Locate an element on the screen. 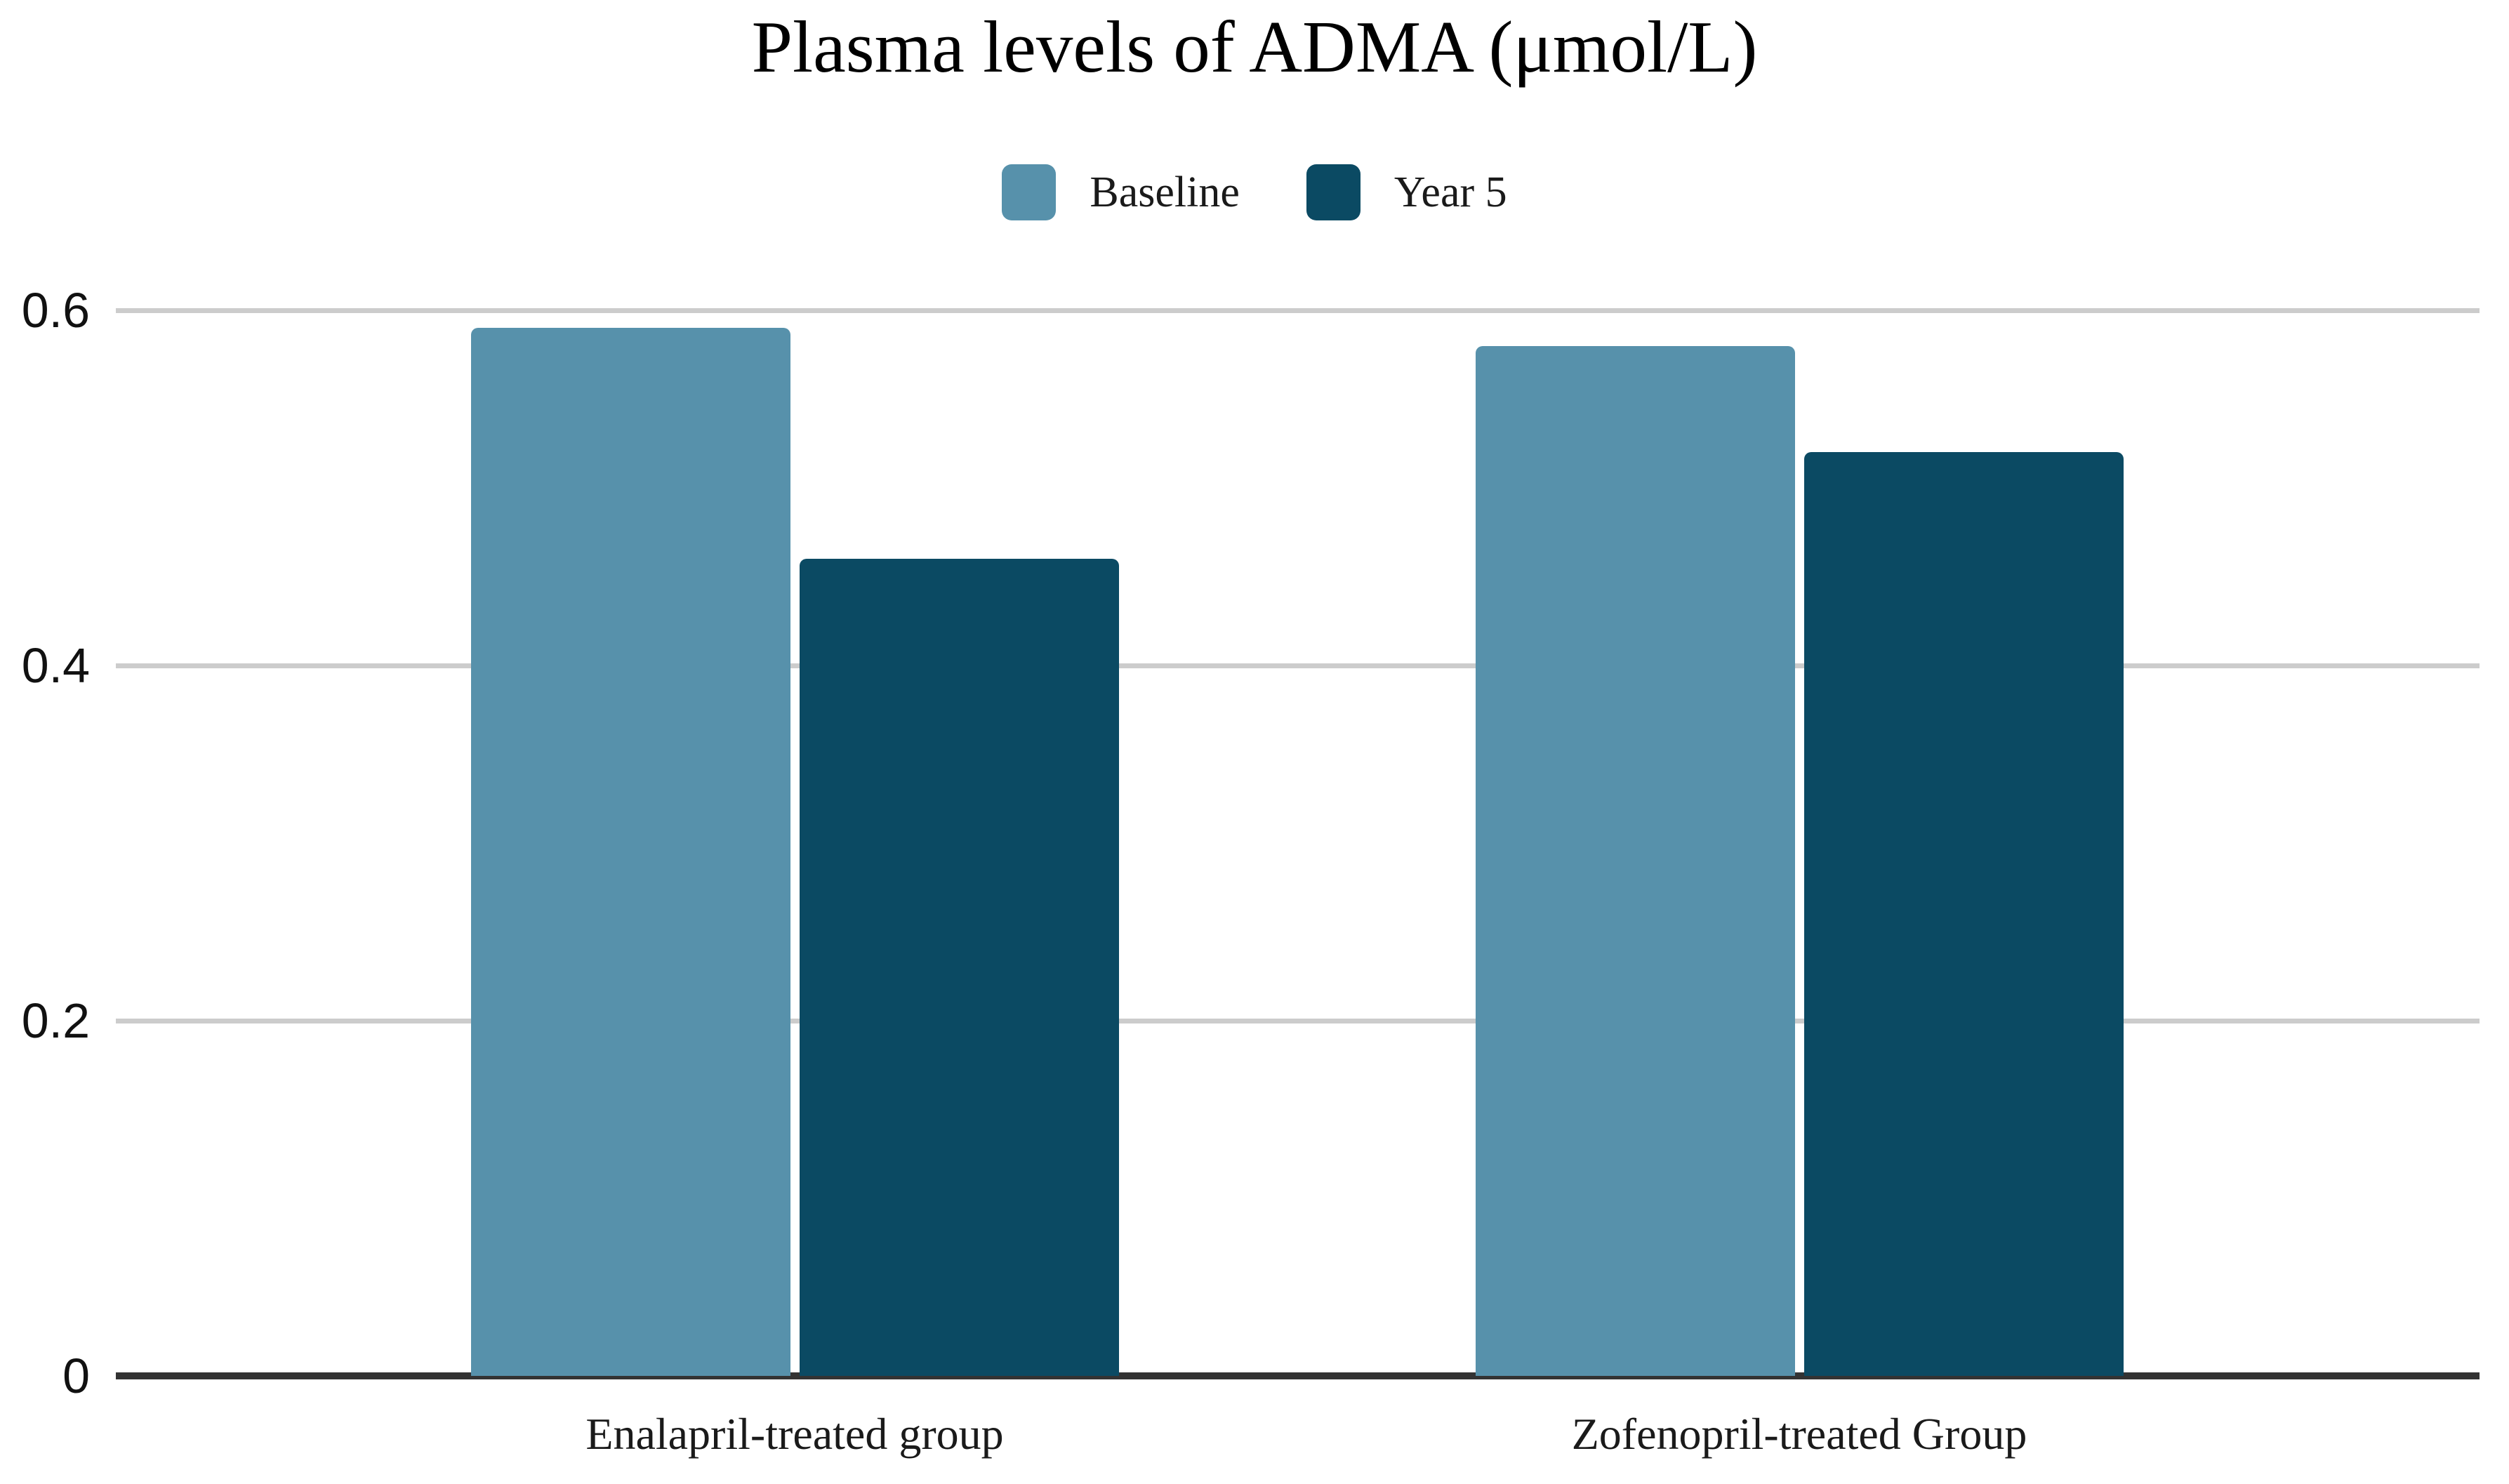  bar-baseline-enalapril-treated-group is located at coordinates (630, 852).